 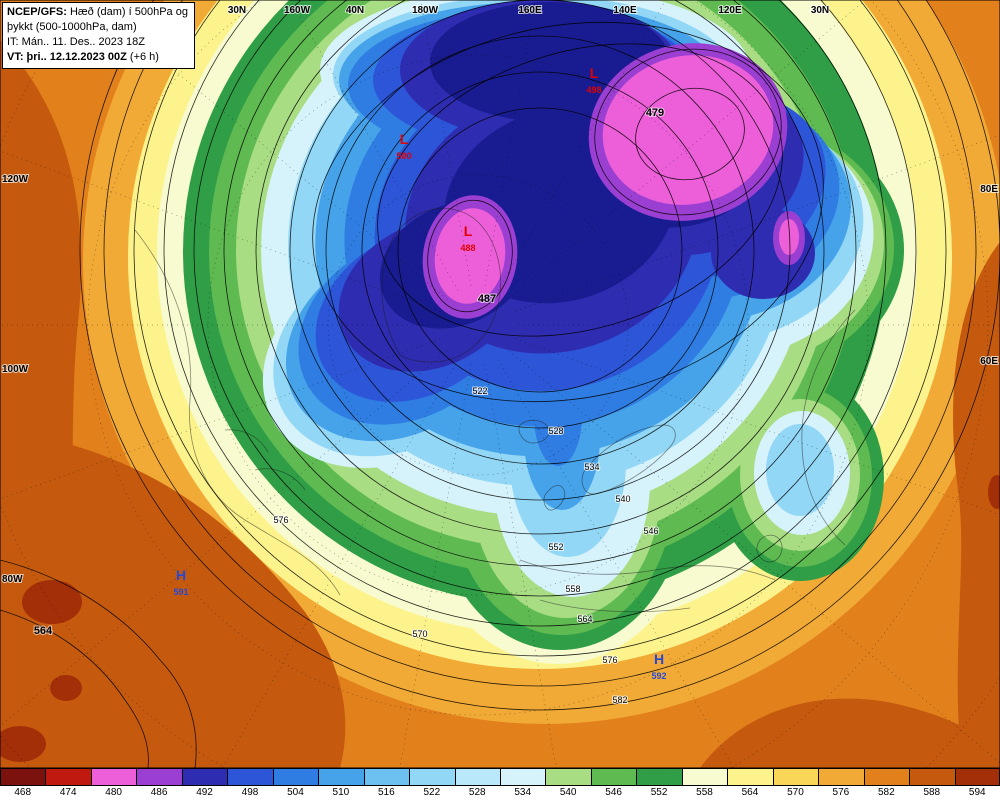 I want to click on colorbar-value: 546, so click(x=613, y=793).